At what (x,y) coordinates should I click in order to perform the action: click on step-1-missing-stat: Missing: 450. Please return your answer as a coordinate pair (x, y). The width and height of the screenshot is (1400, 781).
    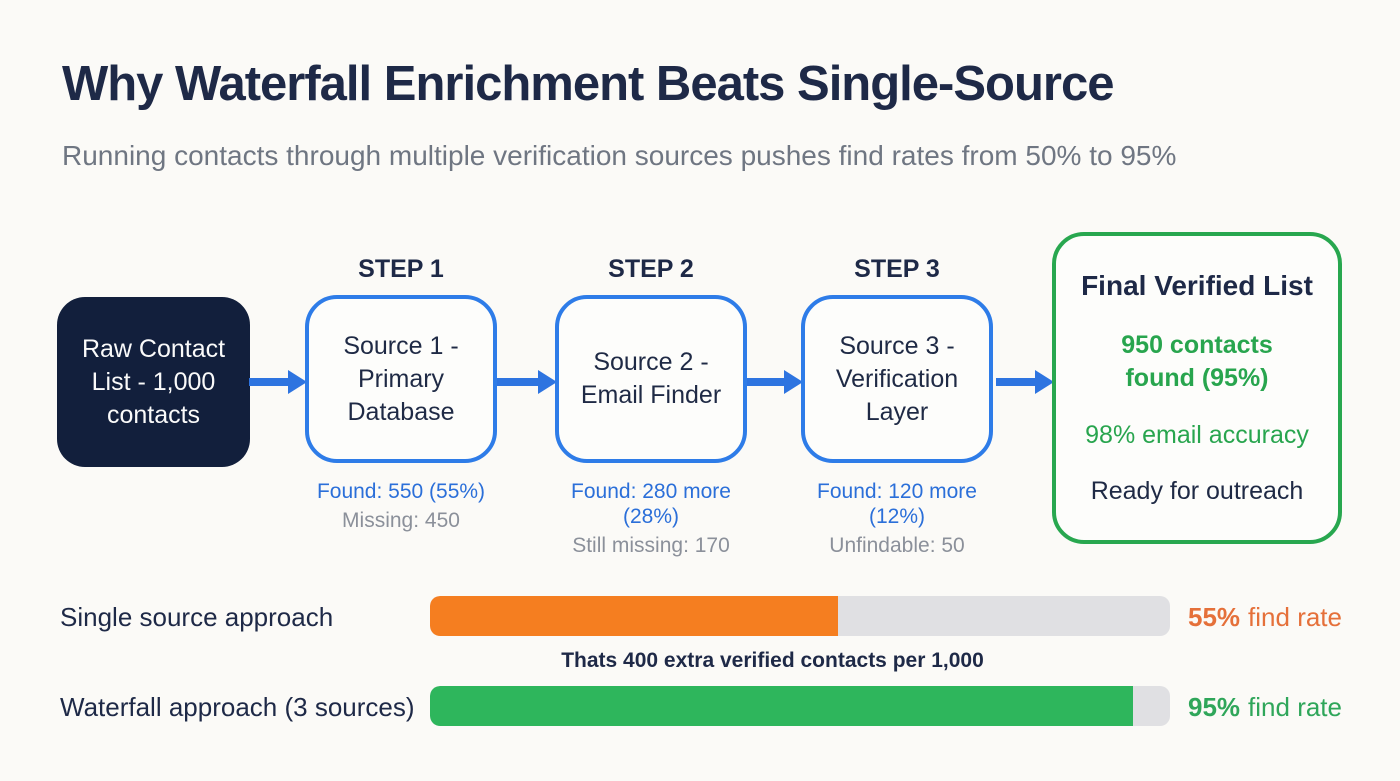
    Looking at the image, I should click on (401, 521).